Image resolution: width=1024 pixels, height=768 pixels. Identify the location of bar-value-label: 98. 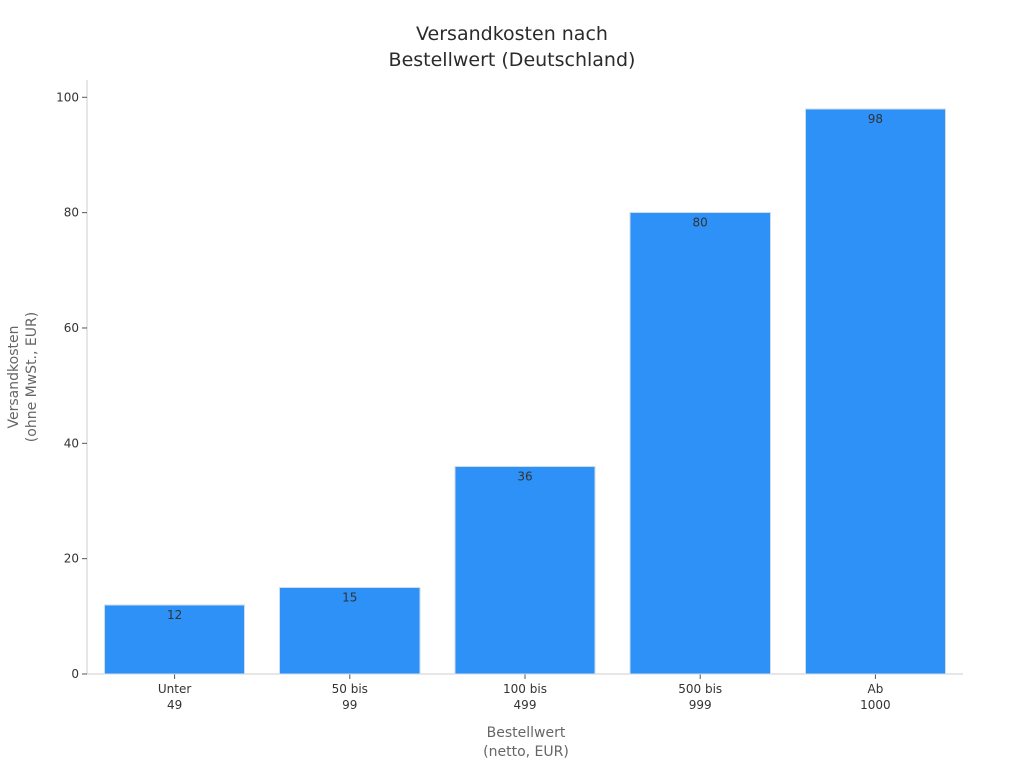
(875, 119).